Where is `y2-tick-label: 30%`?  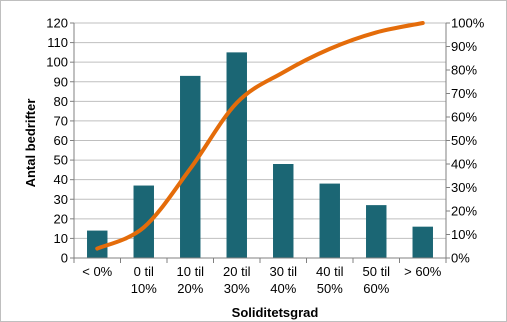
y2-tick-label: 30% is located at coordinates (464, 187).